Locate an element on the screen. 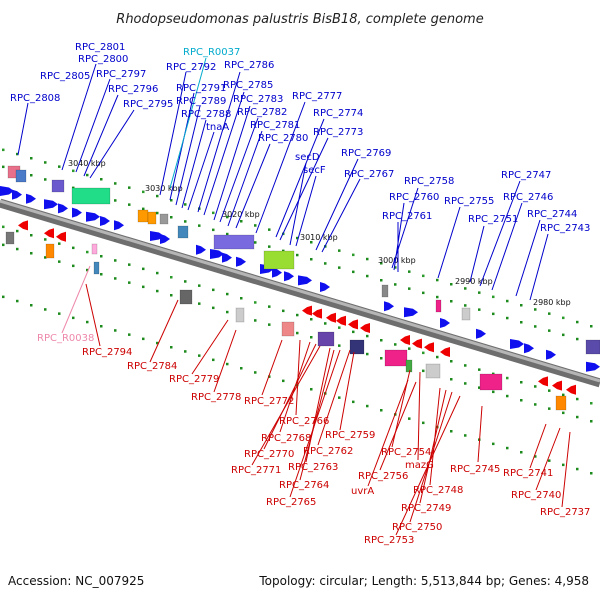 This screenshot has width=600, height=600. rrna-label: RPC_R0038 is located at coordinates (65, 338).